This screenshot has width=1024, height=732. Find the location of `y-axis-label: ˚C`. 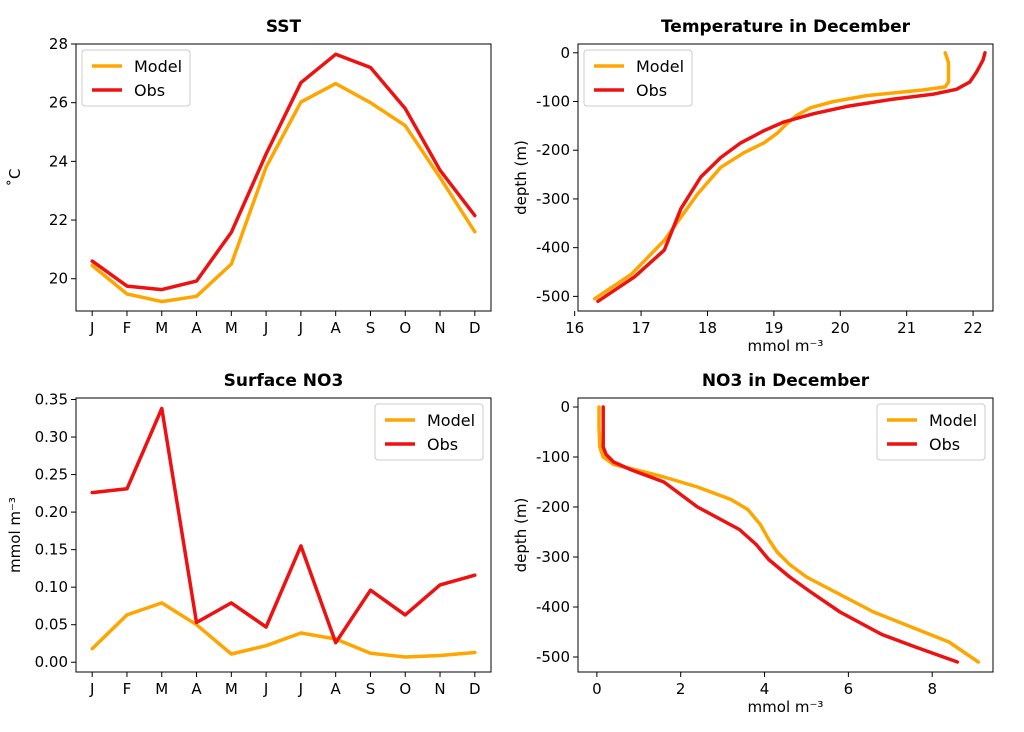

y-axis-label: ˚C is located at coordinates (15, 178).